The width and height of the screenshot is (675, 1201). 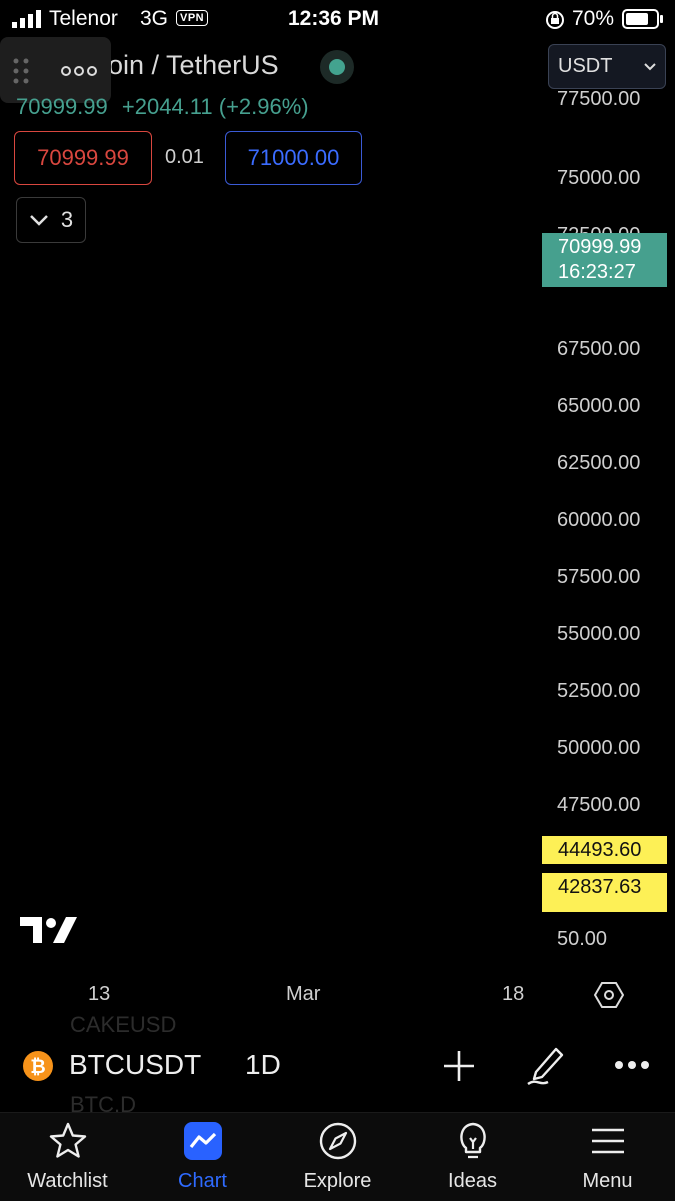 What do you see at coordinates (599, 804) in the screenshot?
I see `price-axis-label: 47500.00` at bounding box center [599, 804].